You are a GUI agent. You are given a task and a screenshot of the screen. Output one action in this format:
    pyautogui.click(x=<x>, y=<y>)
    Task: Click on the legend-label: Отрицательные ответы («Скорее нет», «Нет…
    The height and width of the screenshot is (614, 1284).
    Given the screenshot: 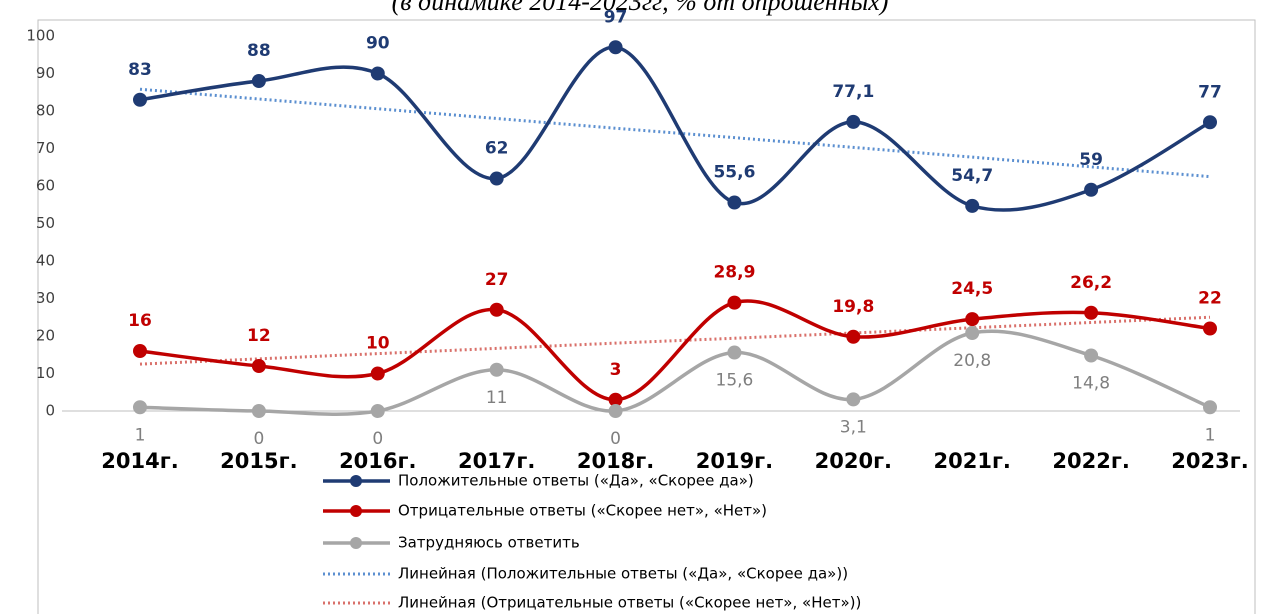 What is the action you would take?
    pyautogui.click(x=582, y=511)
    